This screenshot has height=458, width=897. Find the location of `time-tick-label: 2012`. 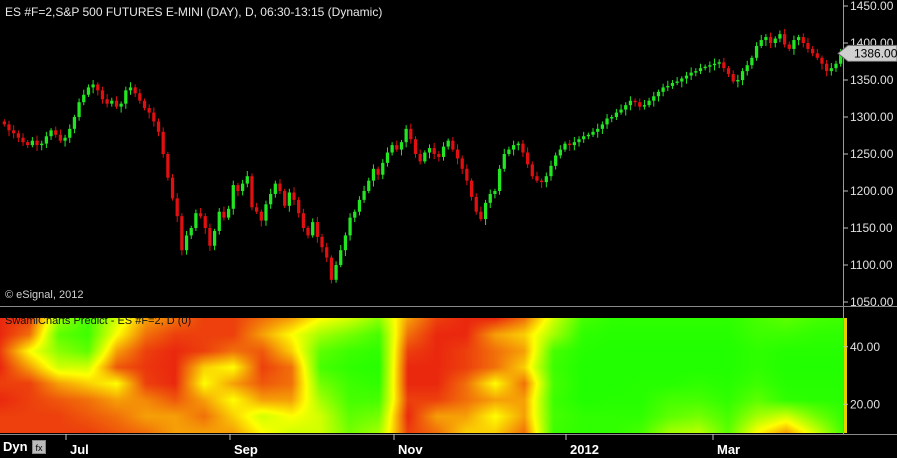

time-tick-label: 2012 is located at coordinates (584, 449).